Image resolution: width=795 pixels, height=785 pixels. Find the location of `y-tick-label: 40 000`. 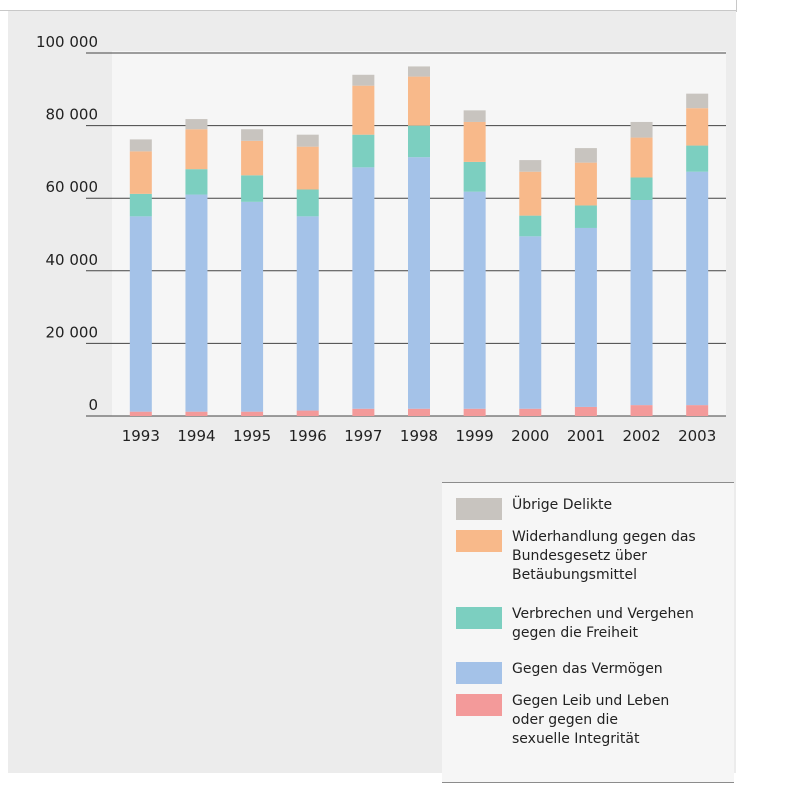

y-tick-label: 40 000 is located at coordinates (72, 260).